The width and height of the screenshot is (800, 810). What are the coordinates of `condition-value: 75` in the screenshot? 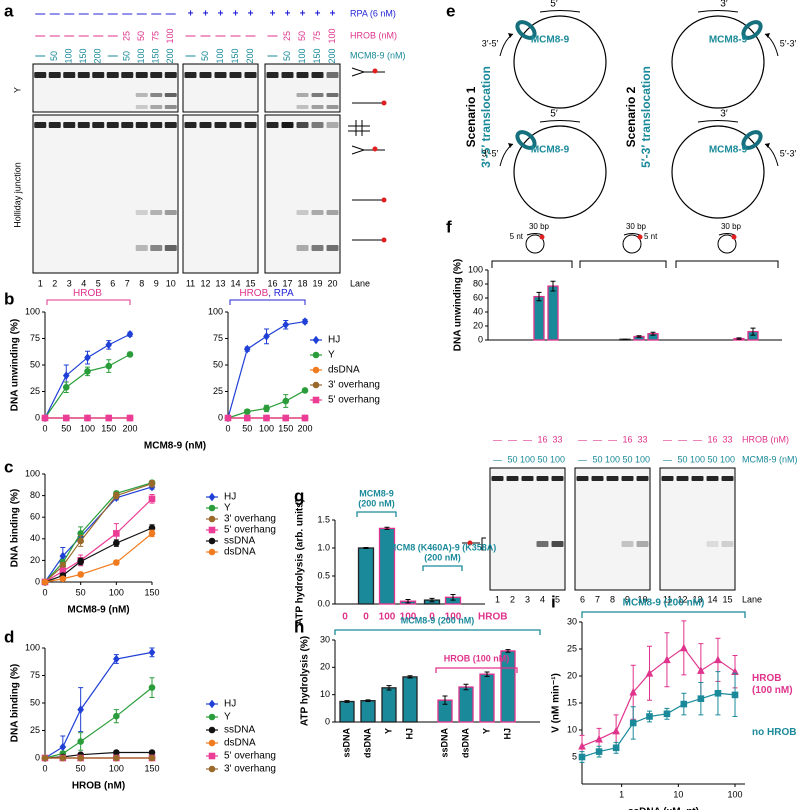 It's located at (156, 36).